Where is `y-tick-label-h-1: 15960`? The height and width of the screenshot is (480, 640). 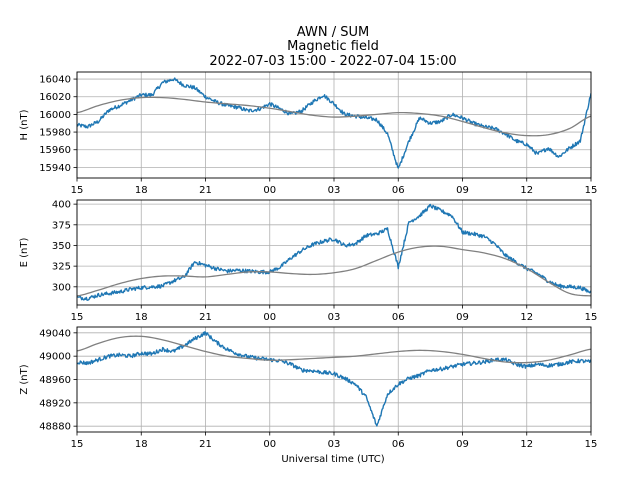 y-tick-label-h-1: 15960 is located at coordinates (55, 150).